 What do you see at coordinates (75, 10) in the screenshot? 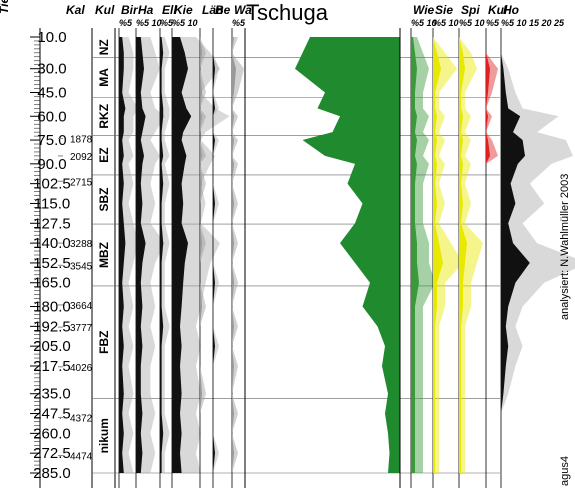
I see `column-header: Kal` at bounding box center [75, 10].